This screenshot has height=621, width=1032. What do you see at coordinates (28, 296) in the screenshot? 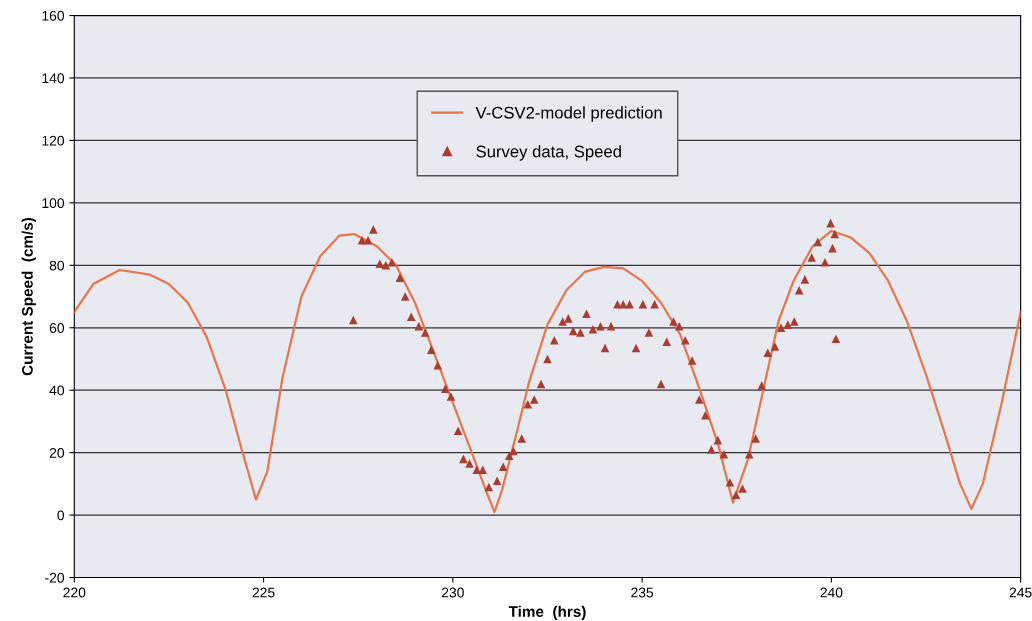
I see `y-axis-title: Current Speed (cm/s)` at bounding box center [28, 296].